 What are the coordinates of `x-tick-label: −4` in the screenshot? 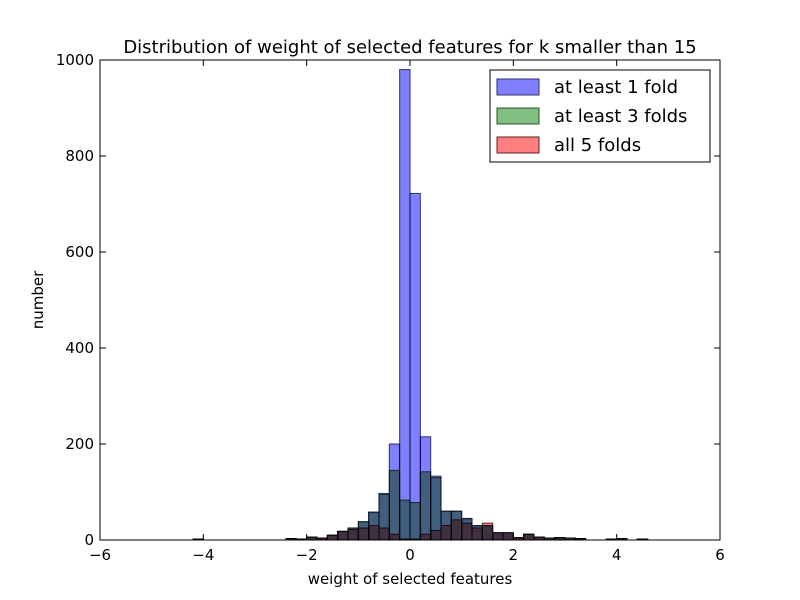 It's located at (203, 555).